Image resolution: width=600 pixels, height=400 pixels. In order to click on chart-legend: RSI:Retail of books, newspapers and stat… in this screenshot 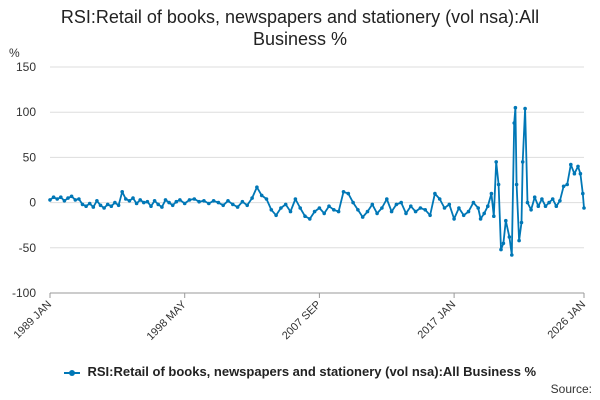, I will do `click(300, 371)`.